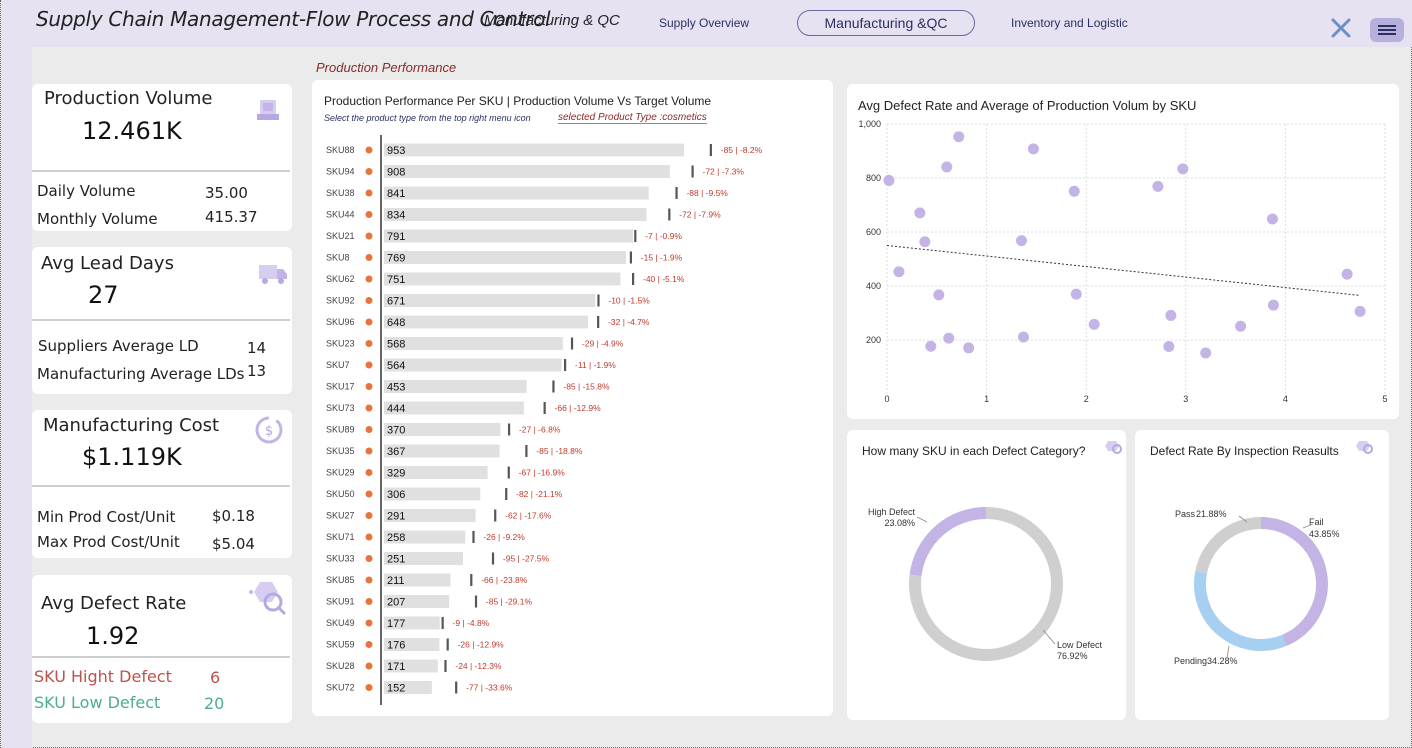 The image size is (1412, 748). Describe the element at coordinates (873, 178) in the screenshot. I see `y-tick-label: 800` at that location.